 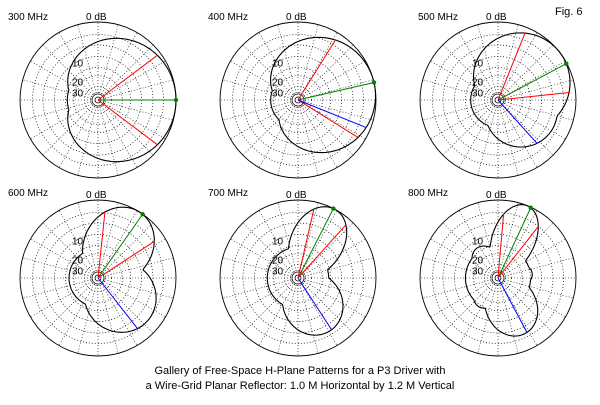 I want to click on plot-title: 700 MHz, so click(x=228, y=193).